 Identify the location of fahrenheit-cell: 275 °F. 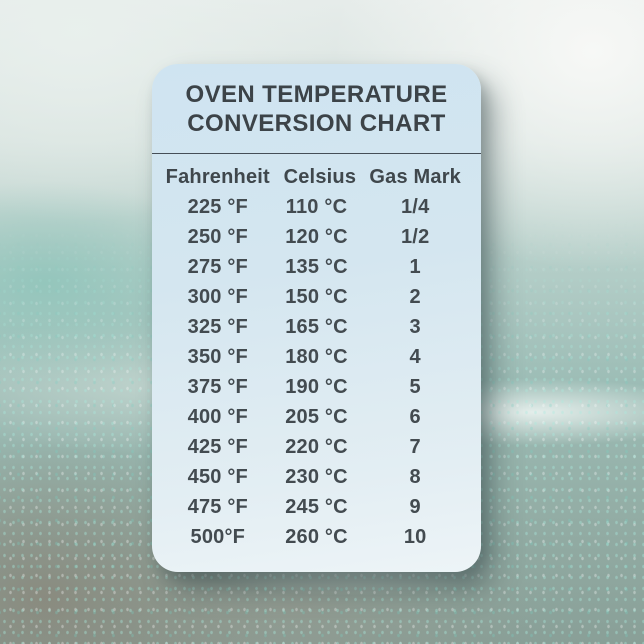
(217, 266).